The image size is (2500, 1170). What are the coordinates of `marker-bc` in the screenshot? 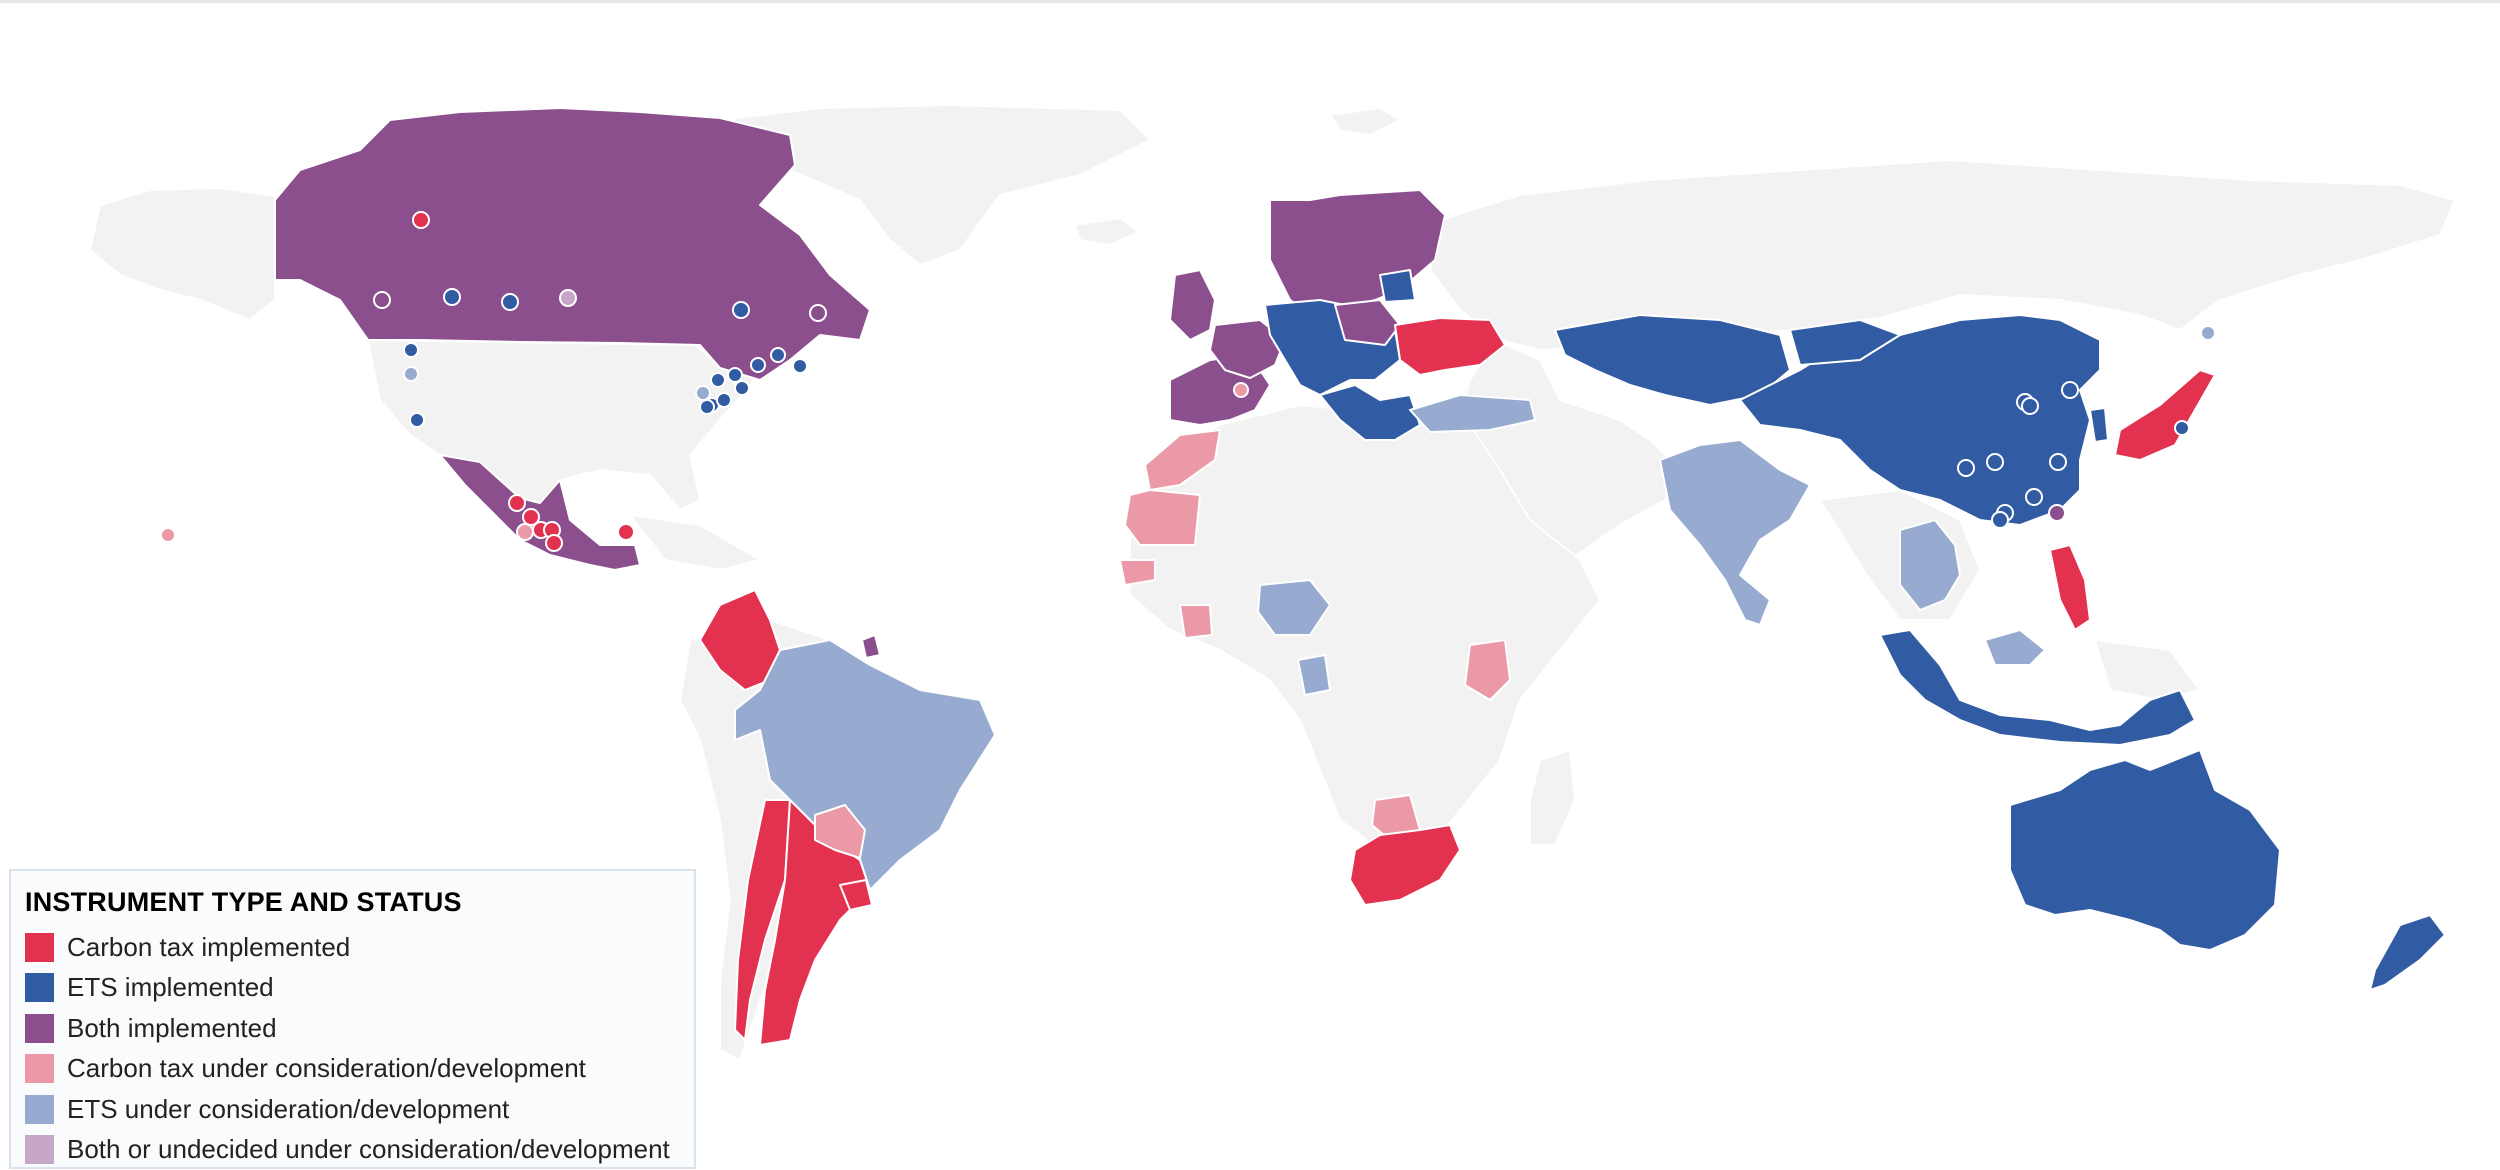 It's located at (382, 300).